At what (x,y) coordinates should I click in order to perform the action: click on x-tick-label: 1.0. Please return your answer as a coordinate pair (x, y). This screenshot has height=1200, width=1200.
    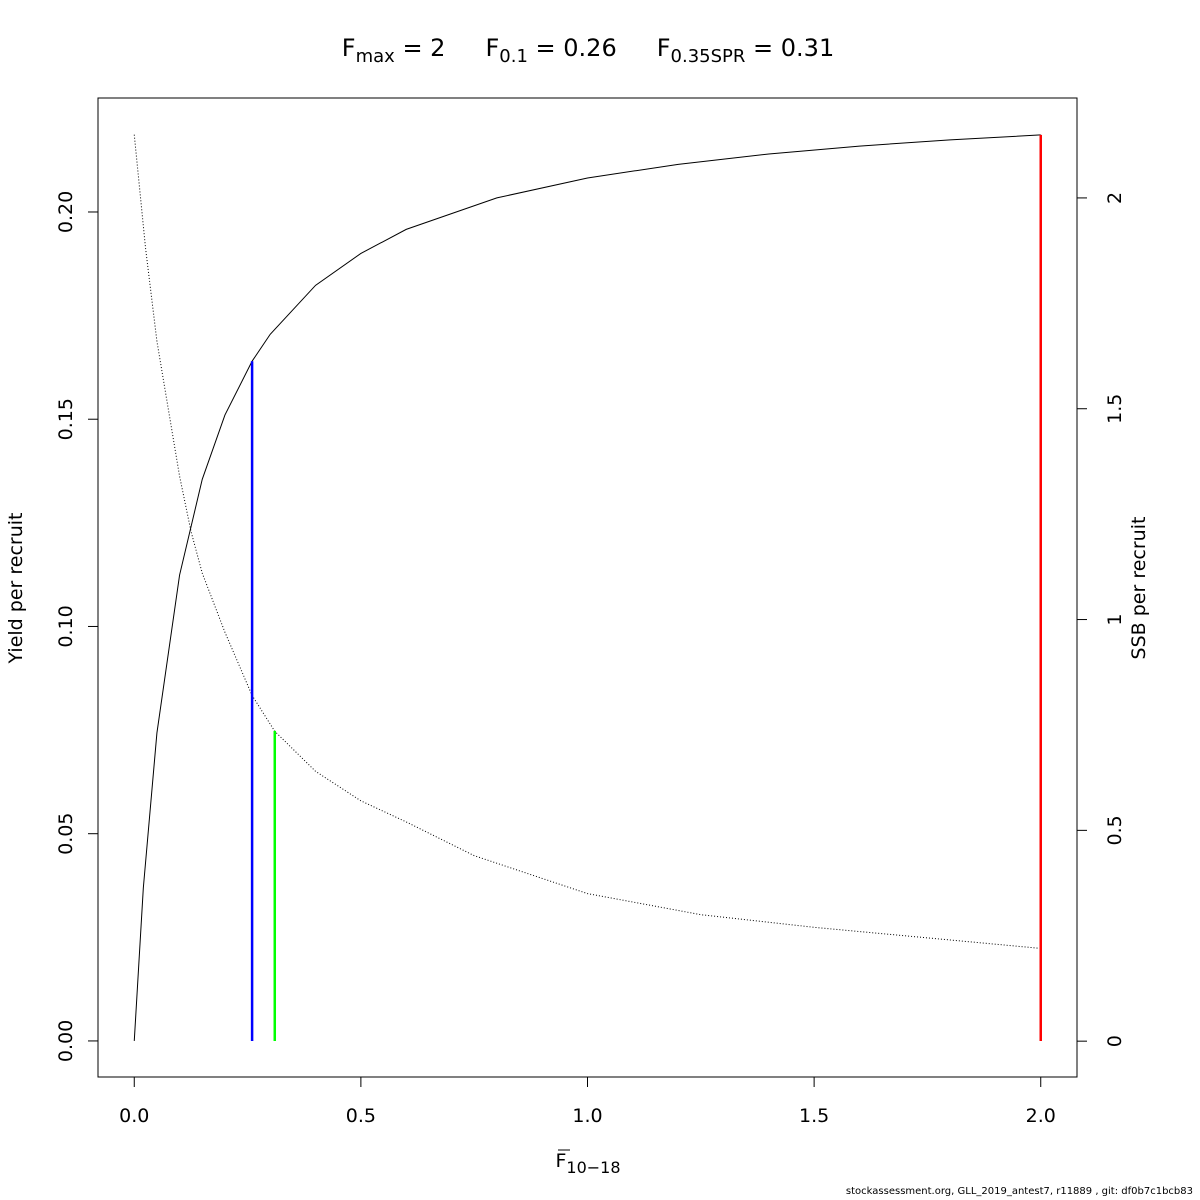
    Looking at the image, I should click on (587, 1116).